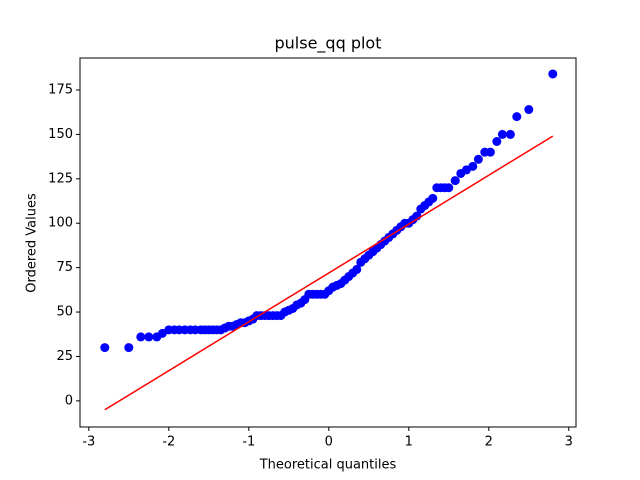 The width and height of the screenshot is (640, 480). Describe the element at coordinates (328, 465) in the screenshot. I see `x-axis-label: Theoretical quantiles` at that location.